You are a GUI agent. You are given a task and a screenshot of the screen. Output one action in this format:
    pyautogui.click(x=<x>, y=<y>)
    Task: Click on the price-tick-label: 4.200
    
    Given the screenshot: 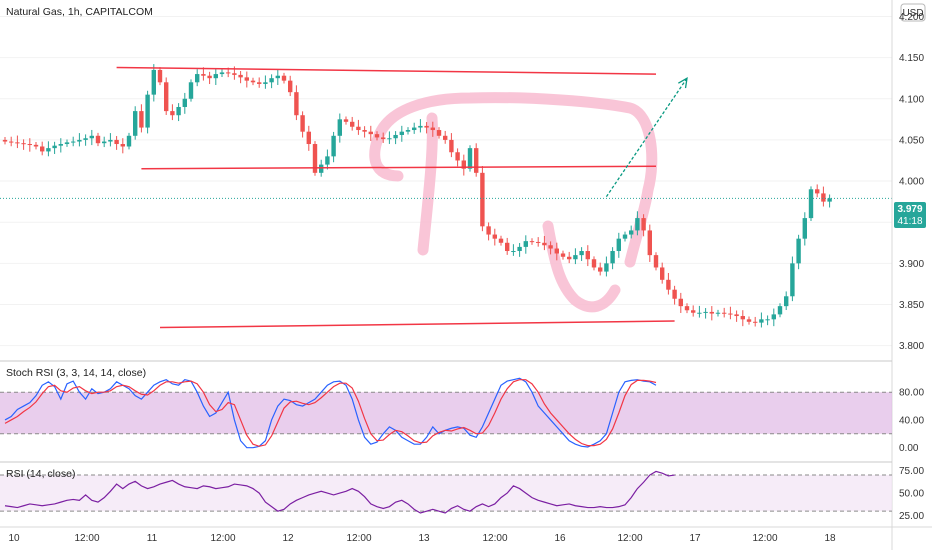 What is the action you would take?
    pyautogui.click(x=911, y=17)
    